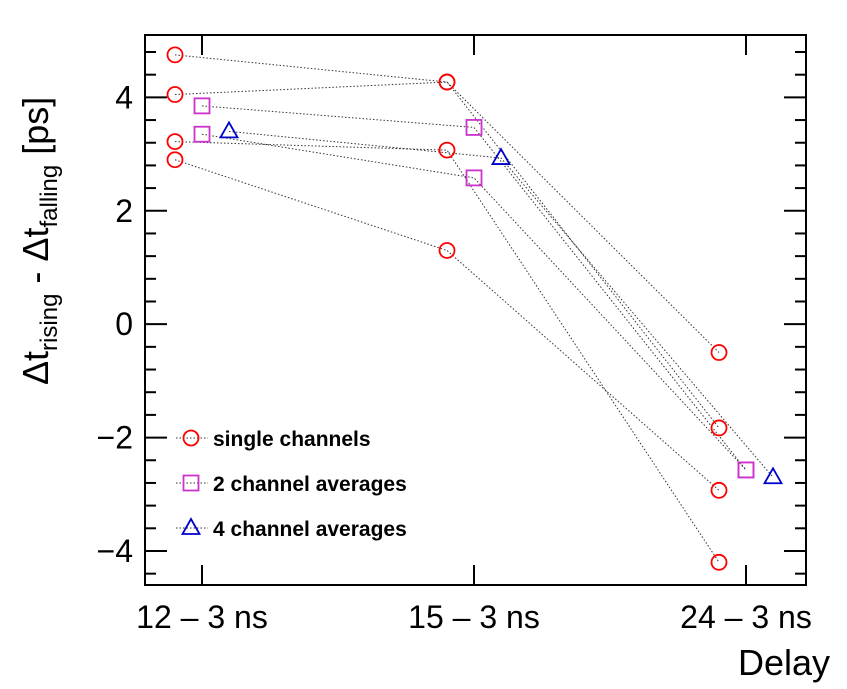  I want to click on y-tick-label: 2, so click(124, 211).